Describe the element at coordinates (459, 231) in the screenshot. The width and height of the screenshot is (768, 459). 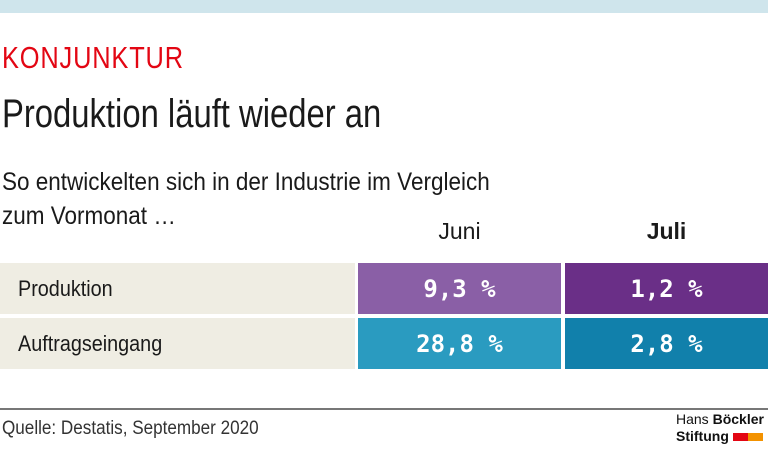
I see `column-header-juni: Juni` at that location.